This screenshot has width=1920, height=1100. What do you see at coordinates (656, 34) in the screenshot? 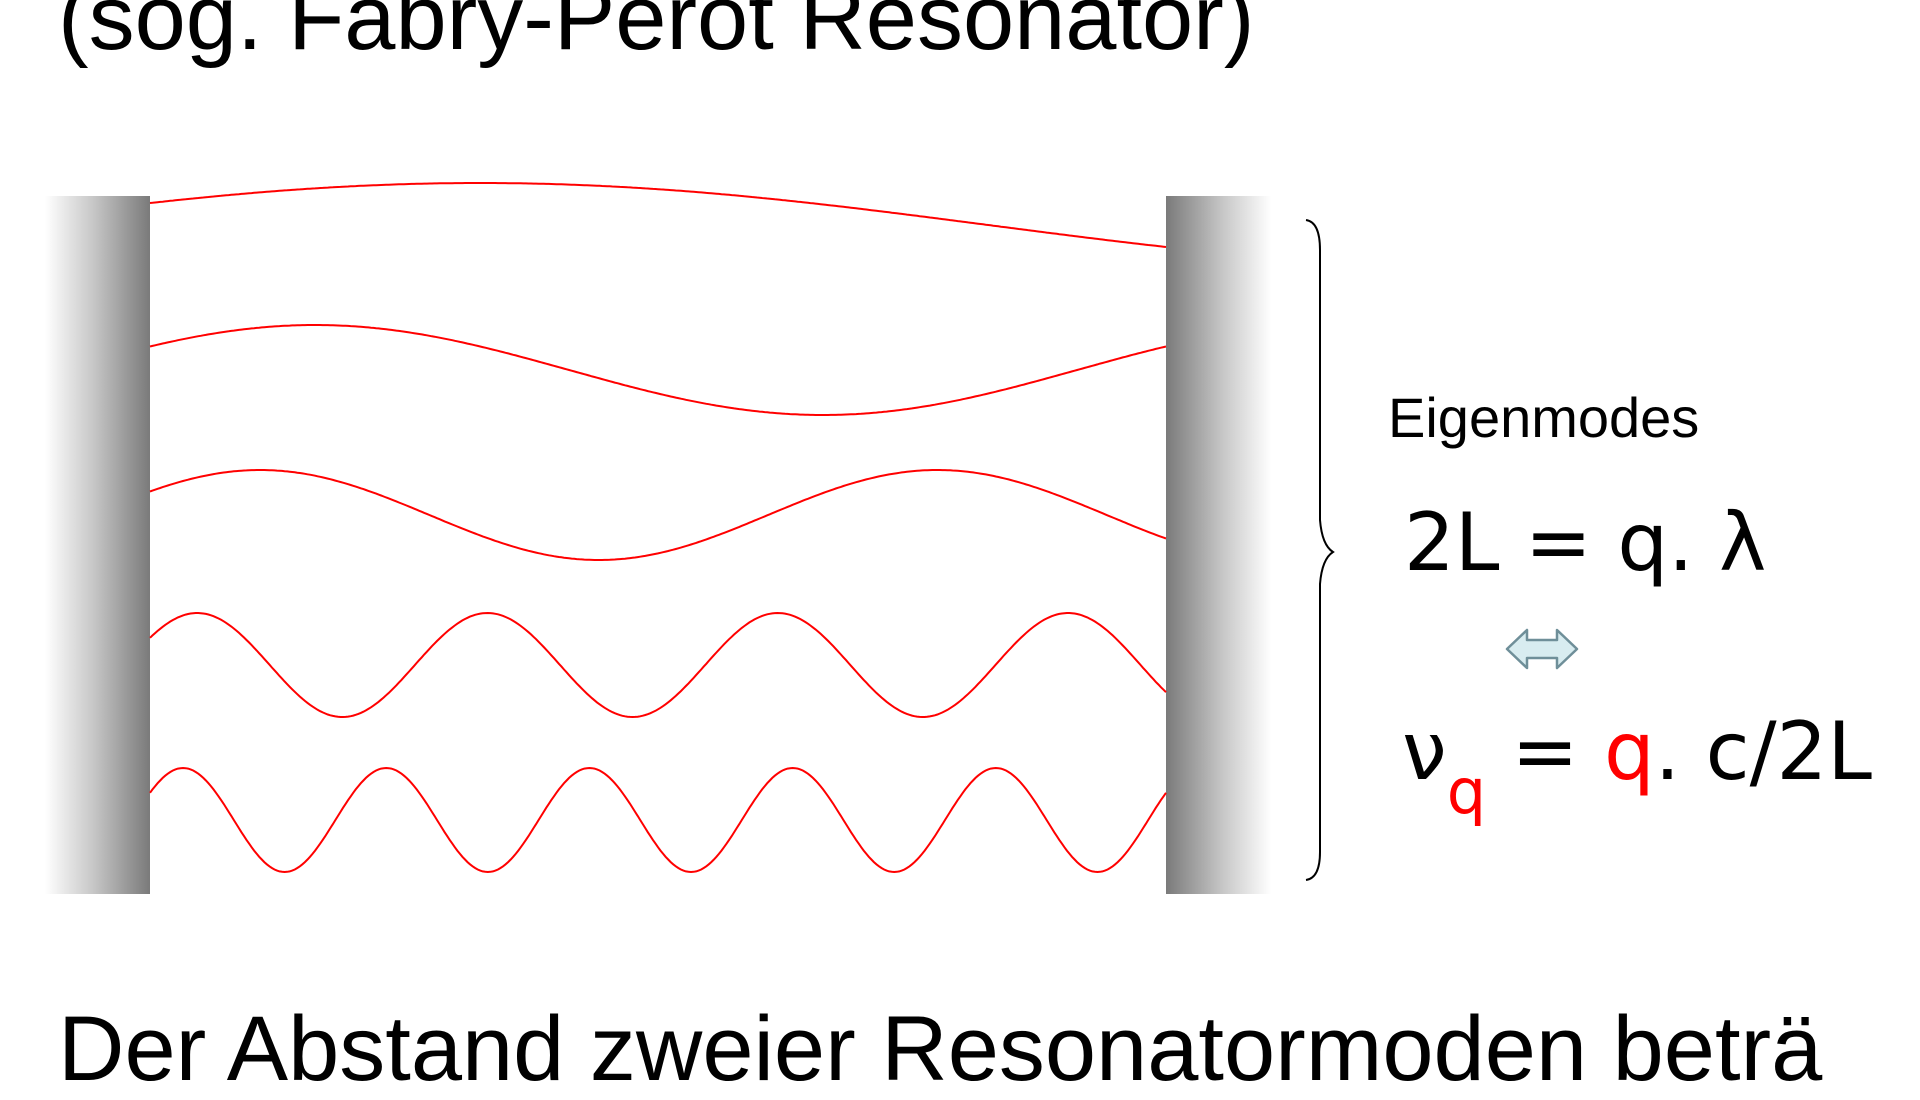
I see `page-heading: (sog. Fabry-Perot Resonator)` at bounding box center [656, 34].